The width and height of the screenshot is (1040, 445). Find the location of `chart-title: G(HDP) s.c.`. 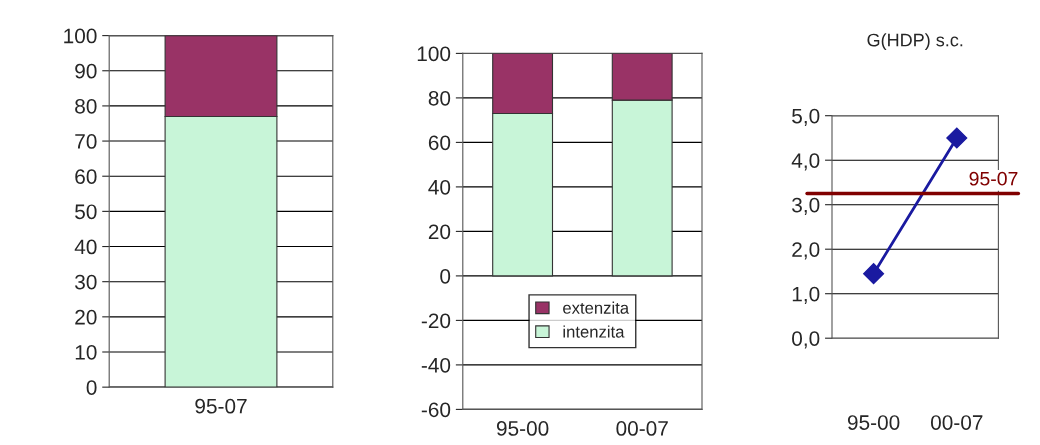

chart-title: G(HDP) s.c. is located at coordinates (915, 41).